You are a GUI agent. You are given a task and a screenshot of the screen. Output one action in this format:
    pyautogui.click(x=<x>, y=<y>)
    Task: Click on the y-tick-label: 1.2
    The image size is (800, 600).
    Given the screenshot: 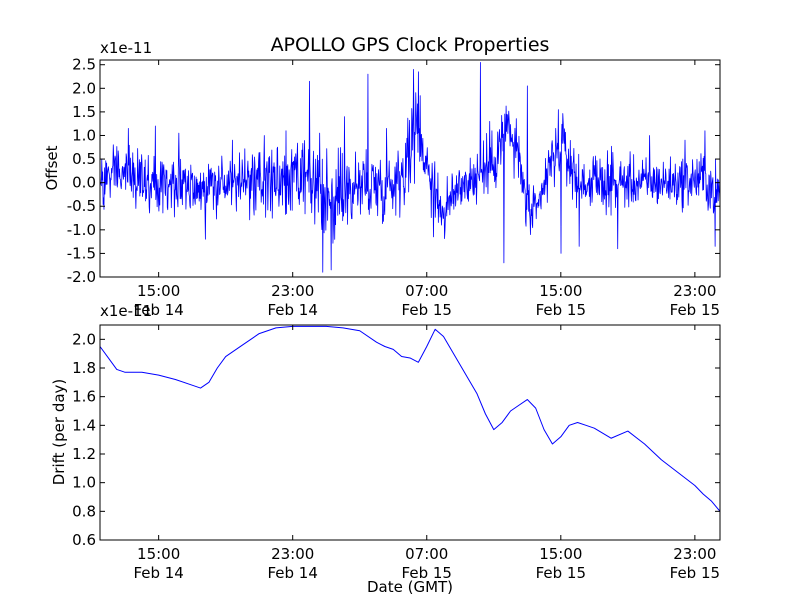 What is the action you would take?
    pyautogui.click(x=84, y=454)
    